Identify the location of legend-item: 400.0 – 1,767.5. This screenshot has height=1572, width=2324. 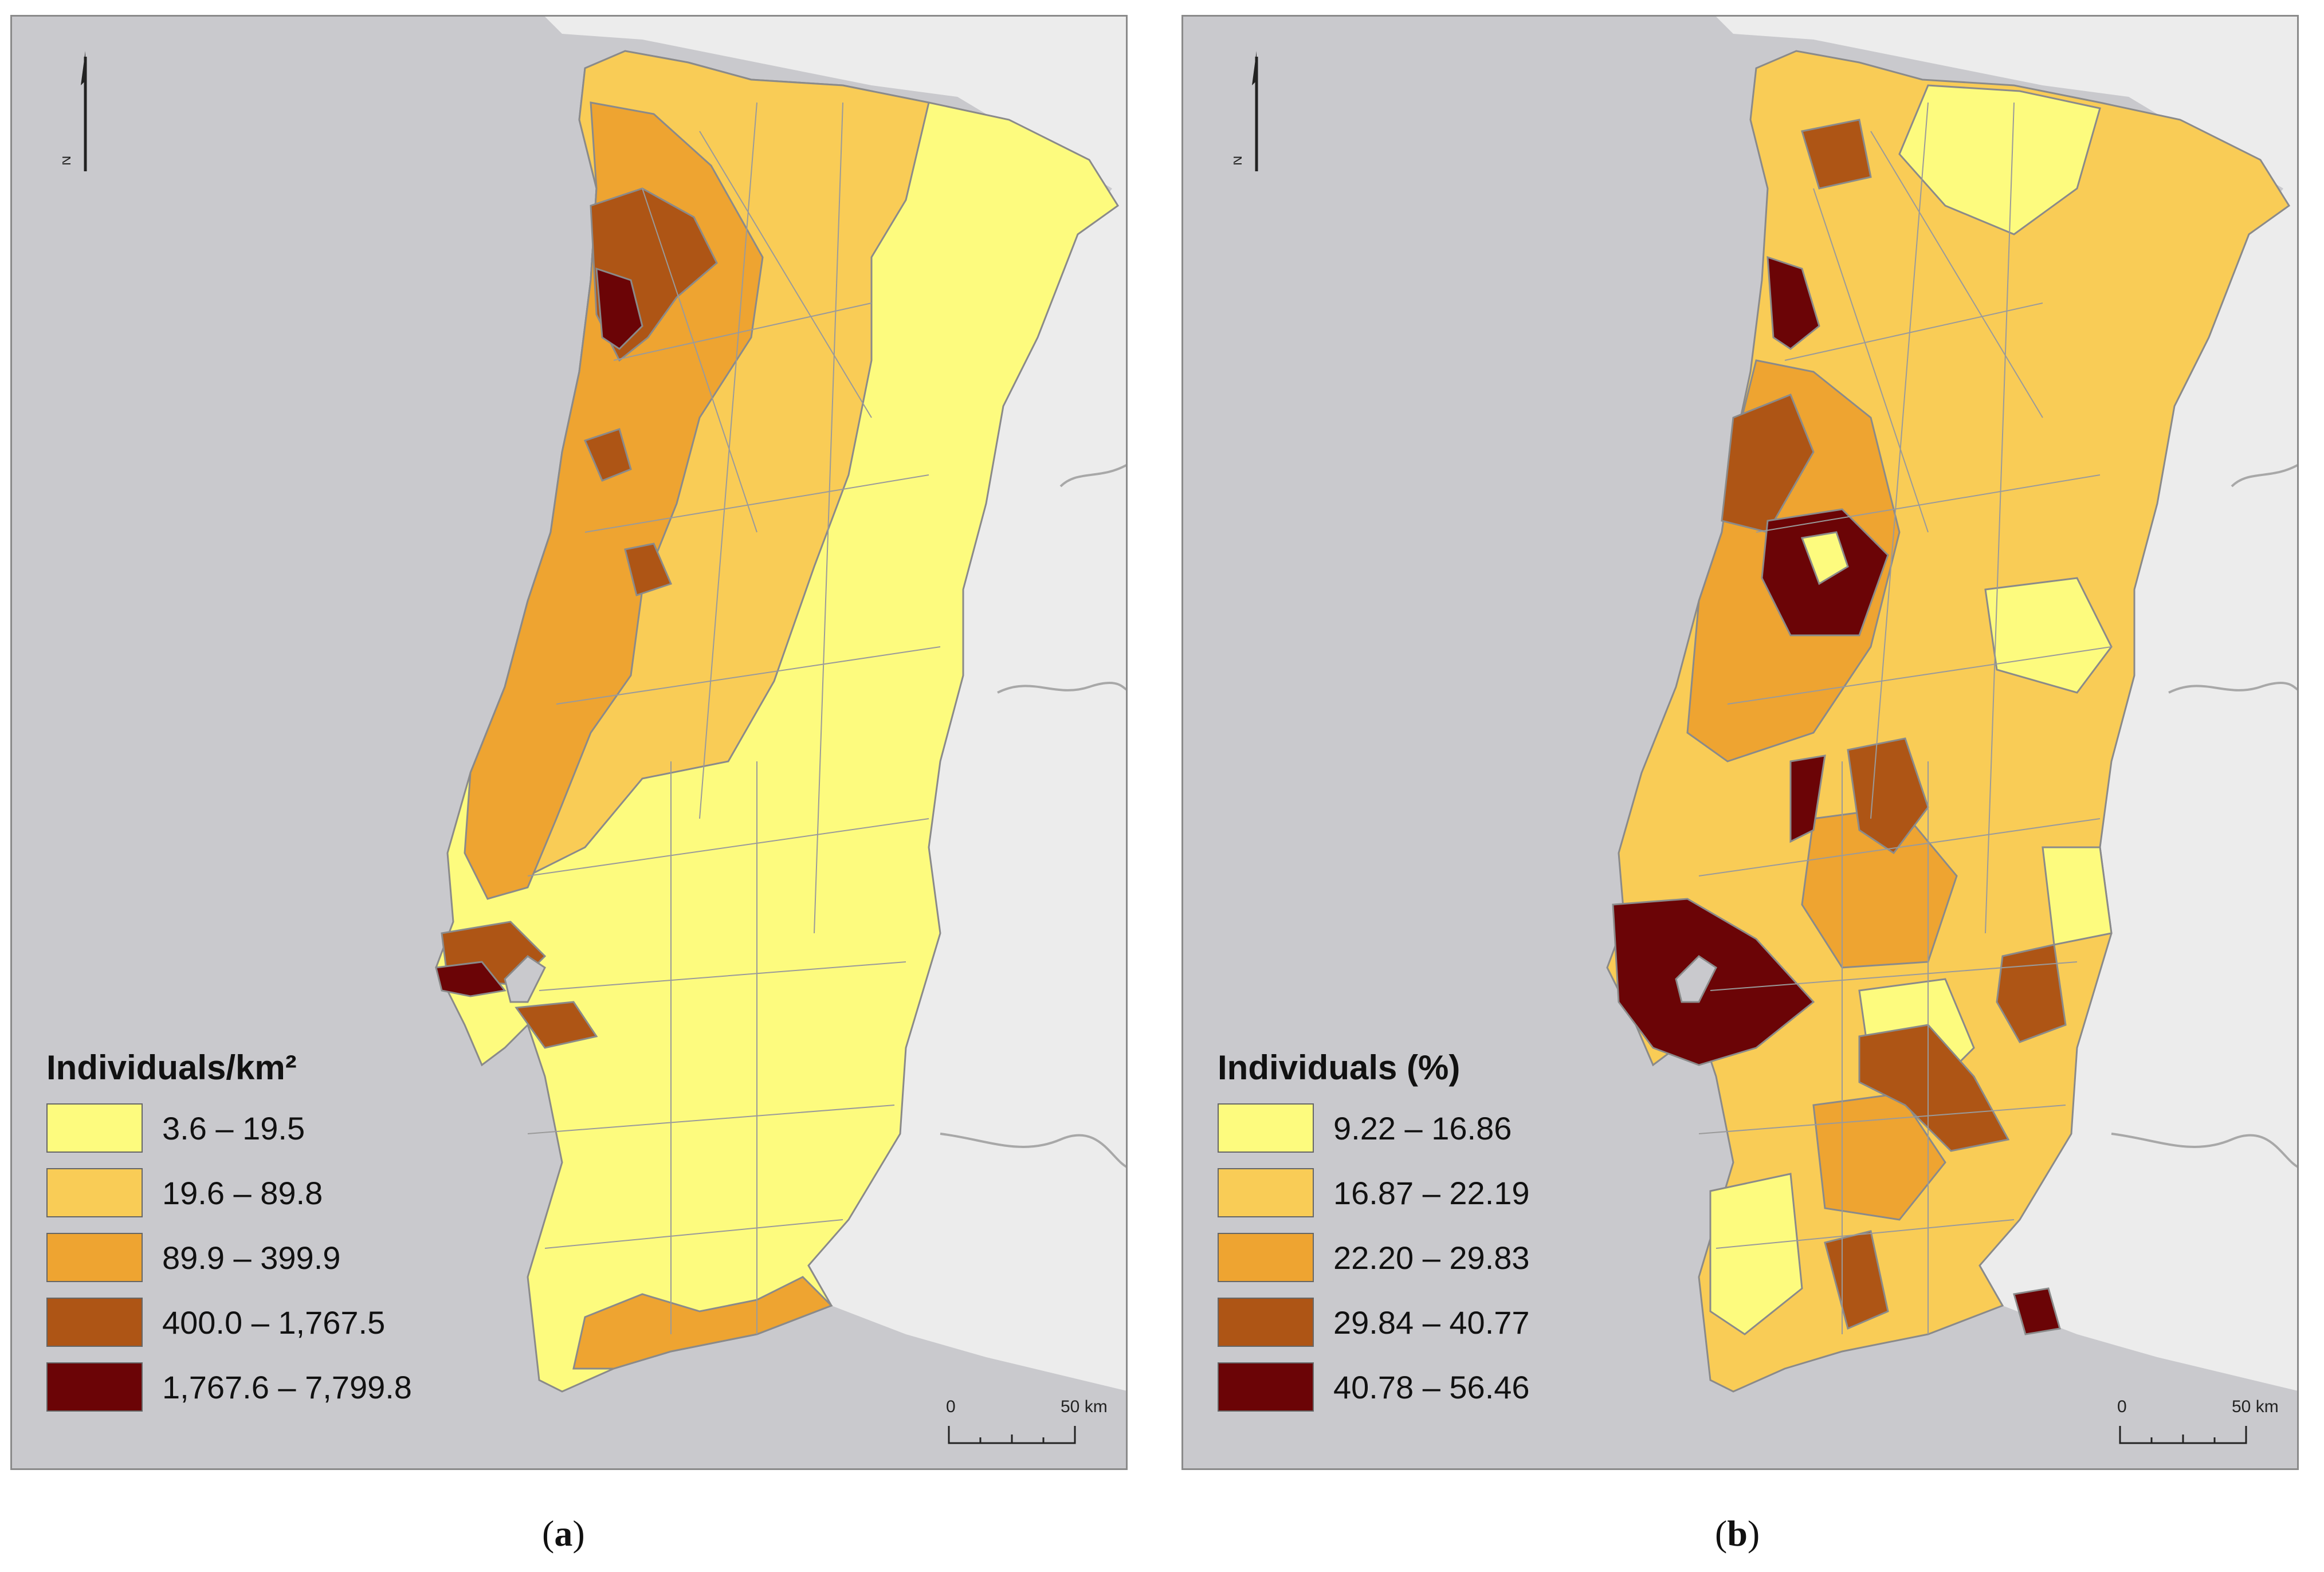
(229, 1322).